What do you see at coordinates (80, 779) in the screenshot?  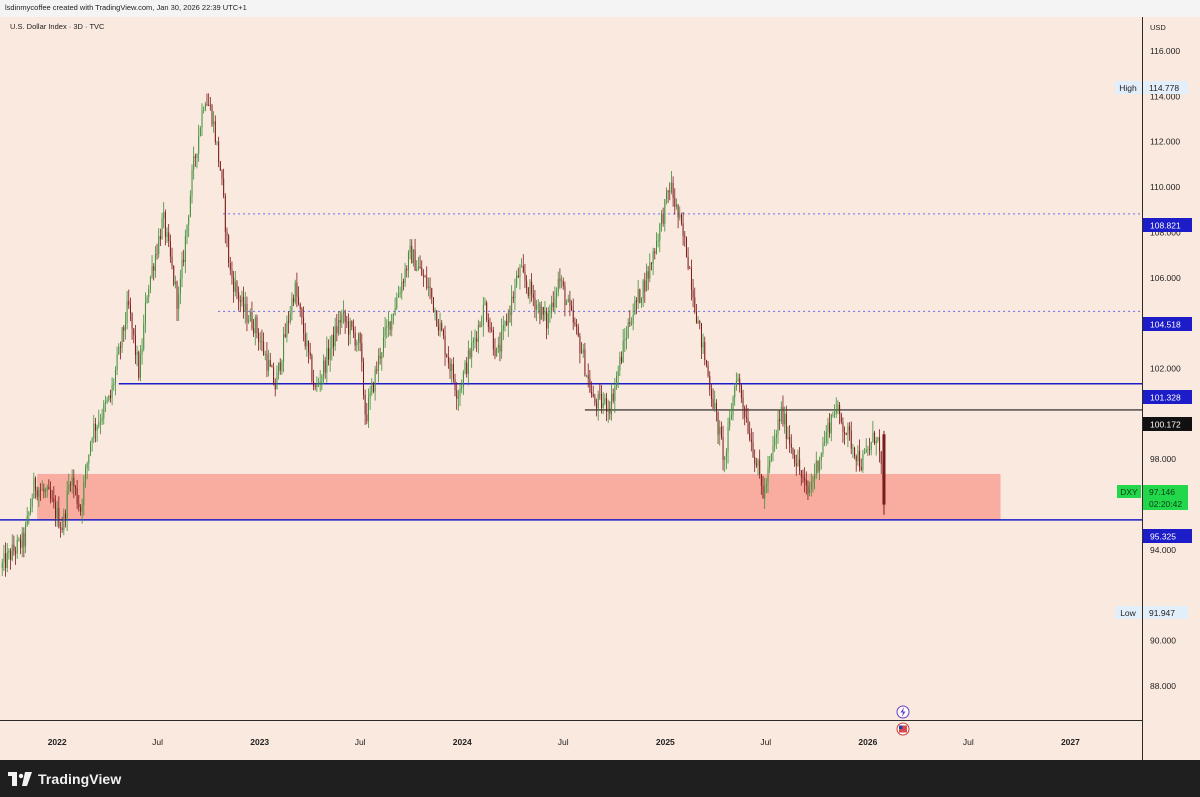 I see `tradingview-brand: TradingView` at bounding box center [80, 779].